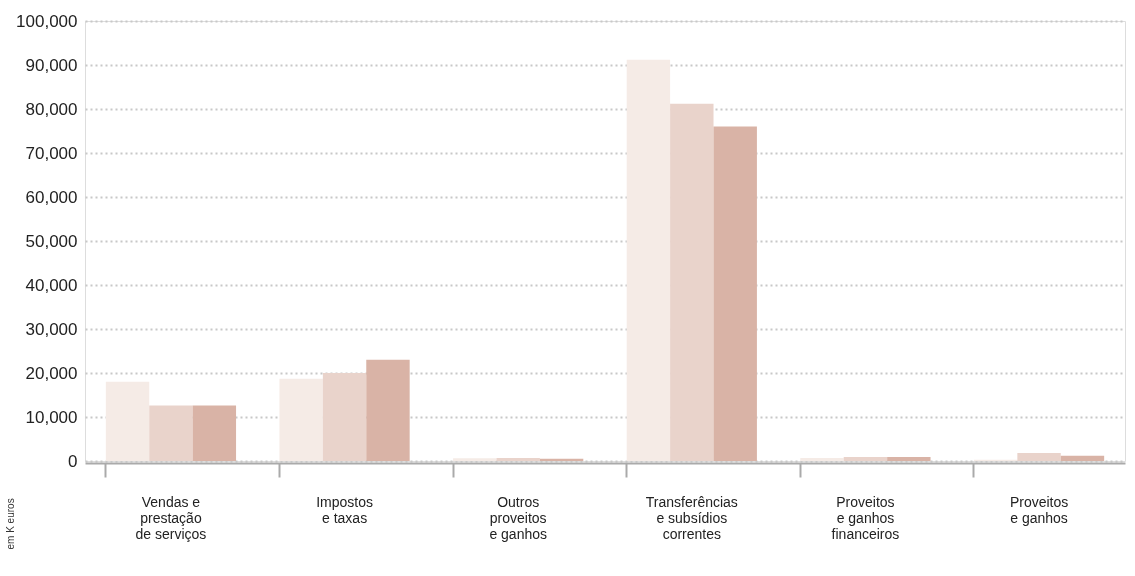  Describe the element at coordinates (518, 517) in the screenshot. I see `x-tick-label: Outros proveitos e ganhos` at that location.